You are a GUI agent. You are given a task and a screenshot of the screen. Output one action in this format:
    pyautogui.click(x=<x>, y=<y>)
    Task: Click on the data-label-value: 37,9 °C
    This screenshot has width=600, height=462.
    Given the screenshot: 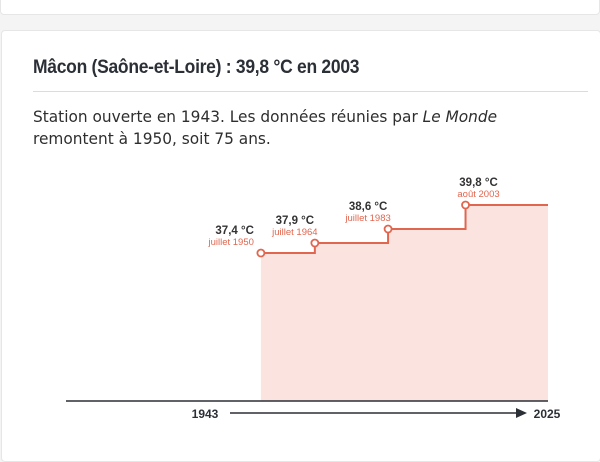 What is the action you would take?
    pyautogui.click(x=295, y=221)
    